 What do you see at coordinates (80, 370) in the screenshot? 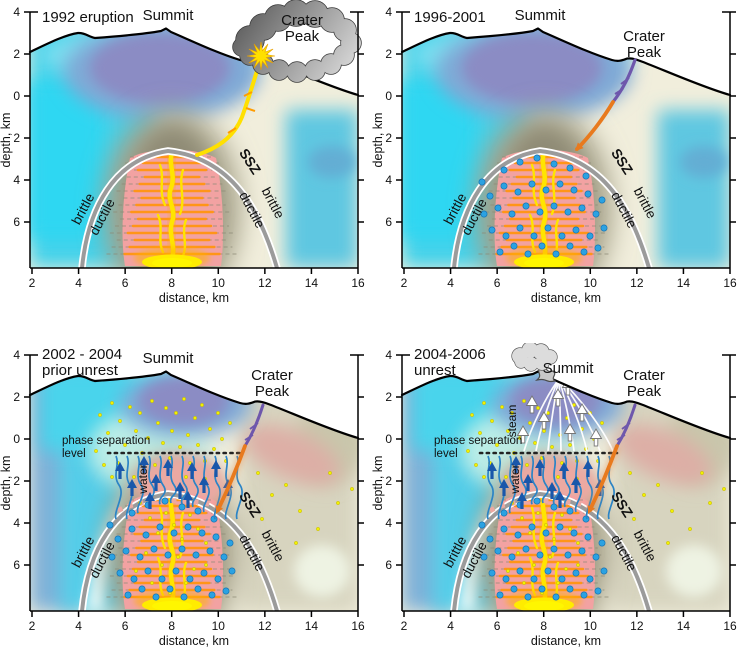
I see `panel-title-line2: prior unrest` at bounding box center [80, 370].